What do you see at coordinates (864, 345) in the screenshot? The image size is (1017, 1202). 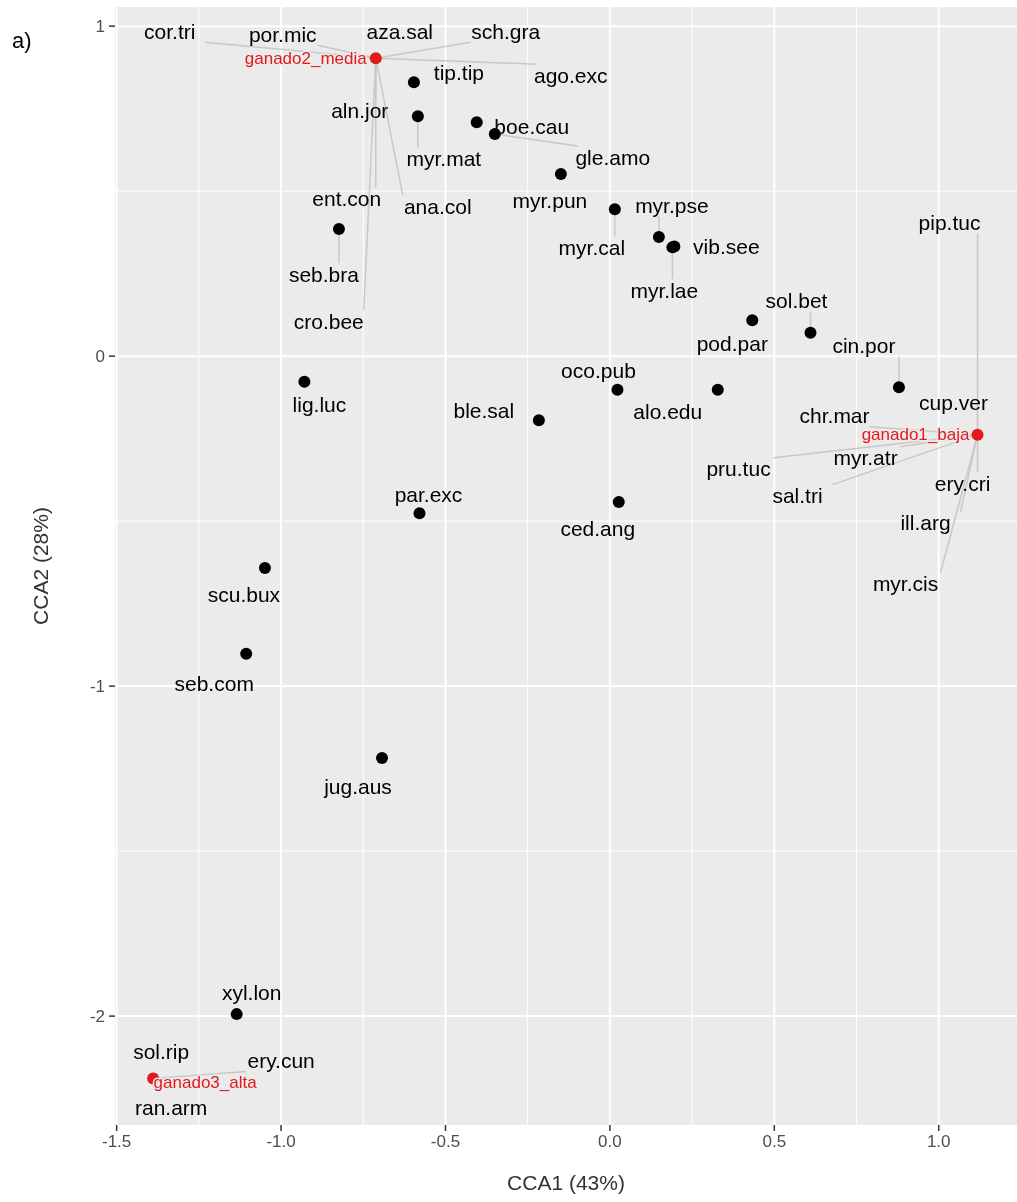 I see `data-label: cin.por` at bounding box center [864, 345].